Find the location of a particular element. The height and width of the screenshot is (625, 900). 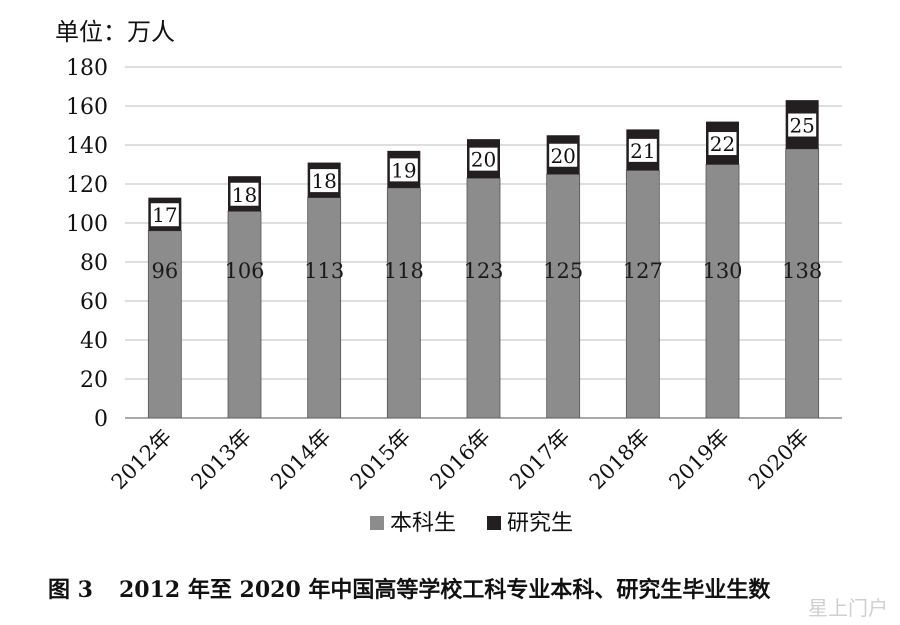

data-label-undergraduate: 125 is located at coordinates (563, 271).